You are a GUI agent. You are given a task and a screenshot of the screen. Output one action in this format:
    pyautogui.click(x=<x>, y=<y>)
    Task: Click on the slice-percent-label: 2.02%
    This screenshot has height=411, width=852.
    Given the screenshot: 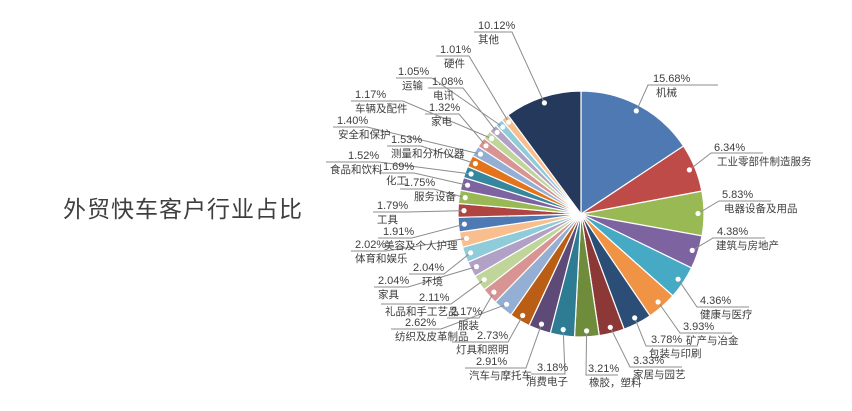 What is the action you would take?
    pyautogui.click(x=371, y=245)
    